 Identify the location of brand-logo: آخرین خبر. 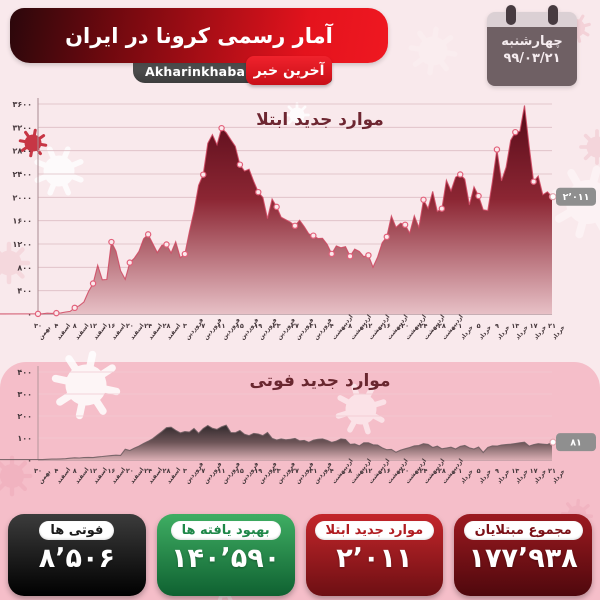
(289, 70).